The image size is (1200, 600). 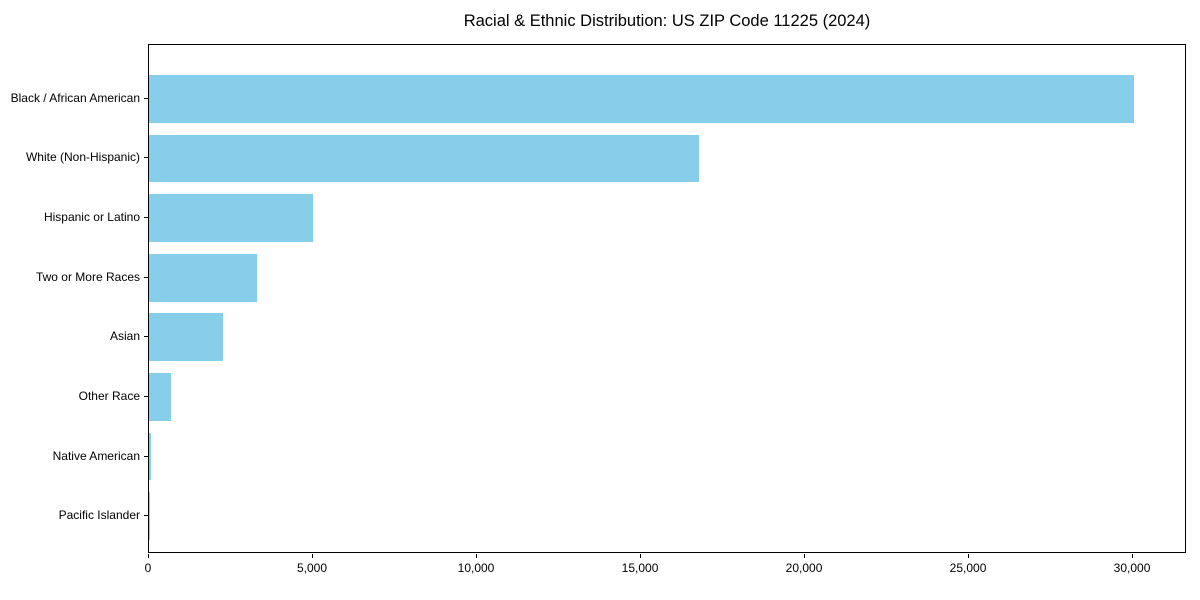 I want to click on y-tick-label: Asian, so click(x=124, y=336).